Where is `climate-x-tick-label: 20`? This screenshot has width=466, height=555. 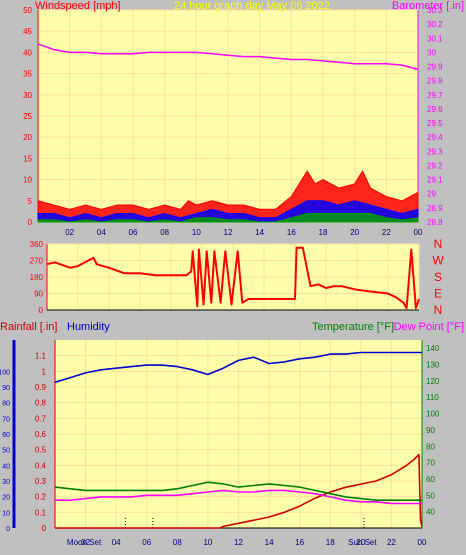 climate-x-tick-label: 20 is located at coordinates (360, 542).